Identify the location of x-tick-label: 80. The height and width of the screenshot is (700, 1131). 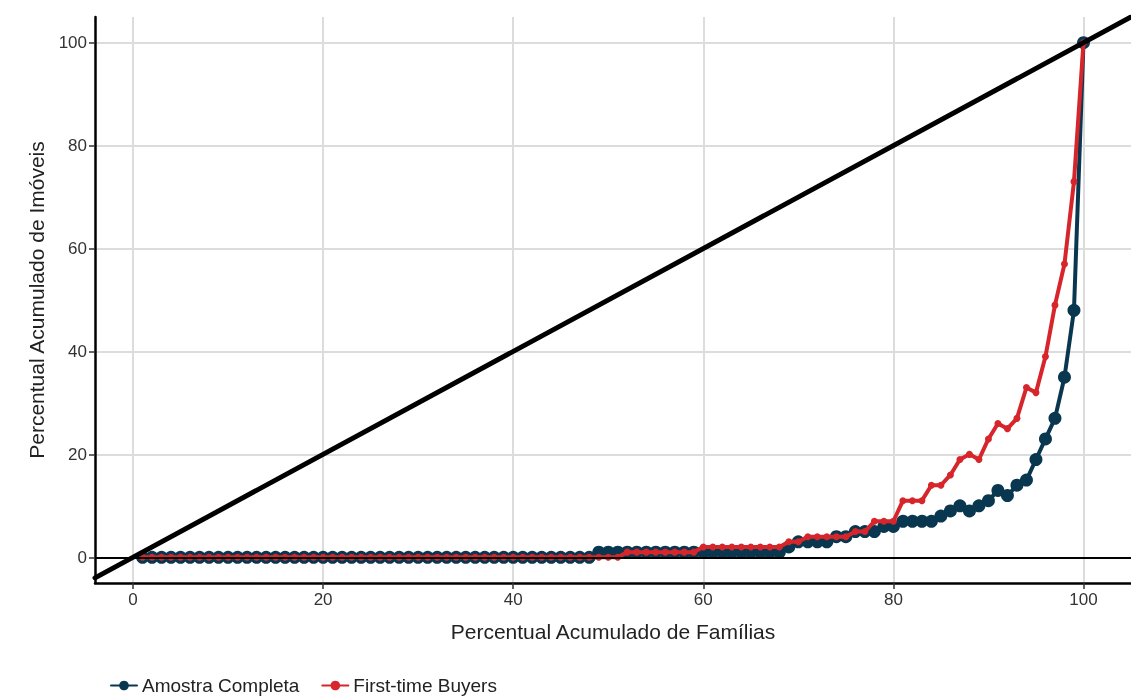
(893, 599).